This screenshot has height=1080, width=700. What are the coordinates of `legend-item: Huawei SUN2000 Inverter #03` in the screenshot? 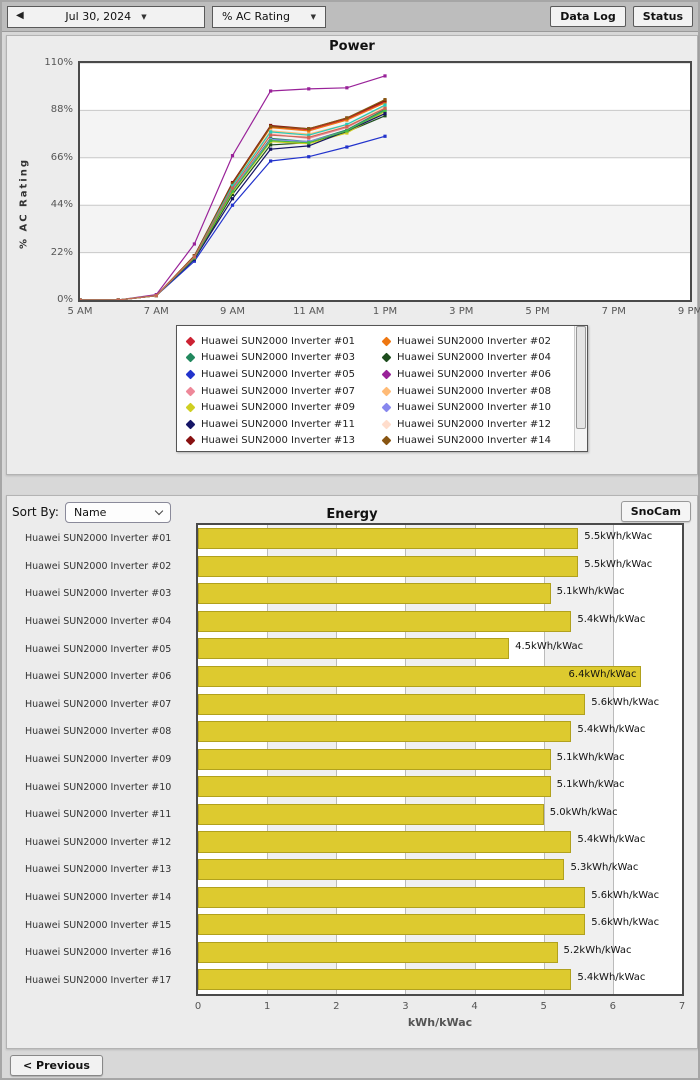 It's located at (284, 358).